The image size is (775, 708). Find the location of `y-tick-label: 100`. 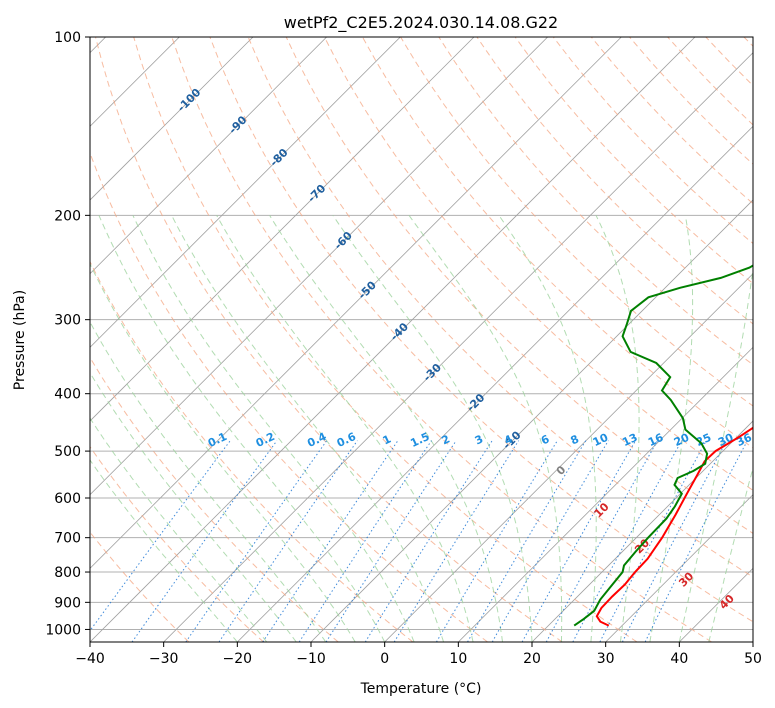

y-tick-label: 100 is located at coordinates (67, 38).